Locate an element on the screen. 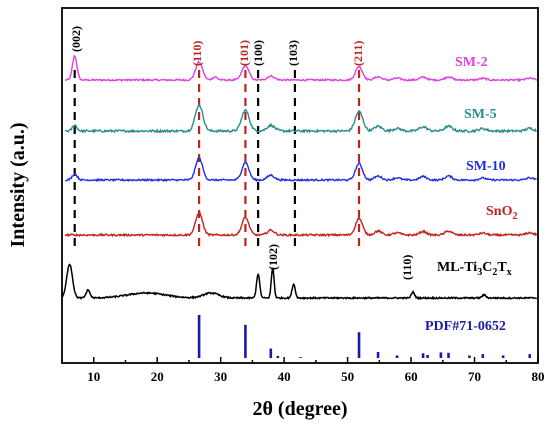 Image resolution: width=550 pixels, height=435 pixels. peak-label-211: (211) is located at coordinates (358, 53).